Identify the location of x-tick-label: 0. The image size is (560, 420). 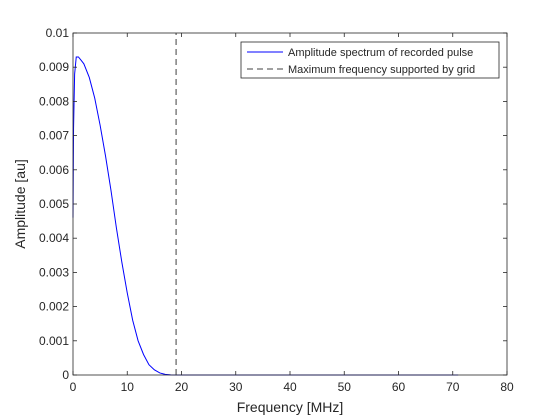
(73, 387).